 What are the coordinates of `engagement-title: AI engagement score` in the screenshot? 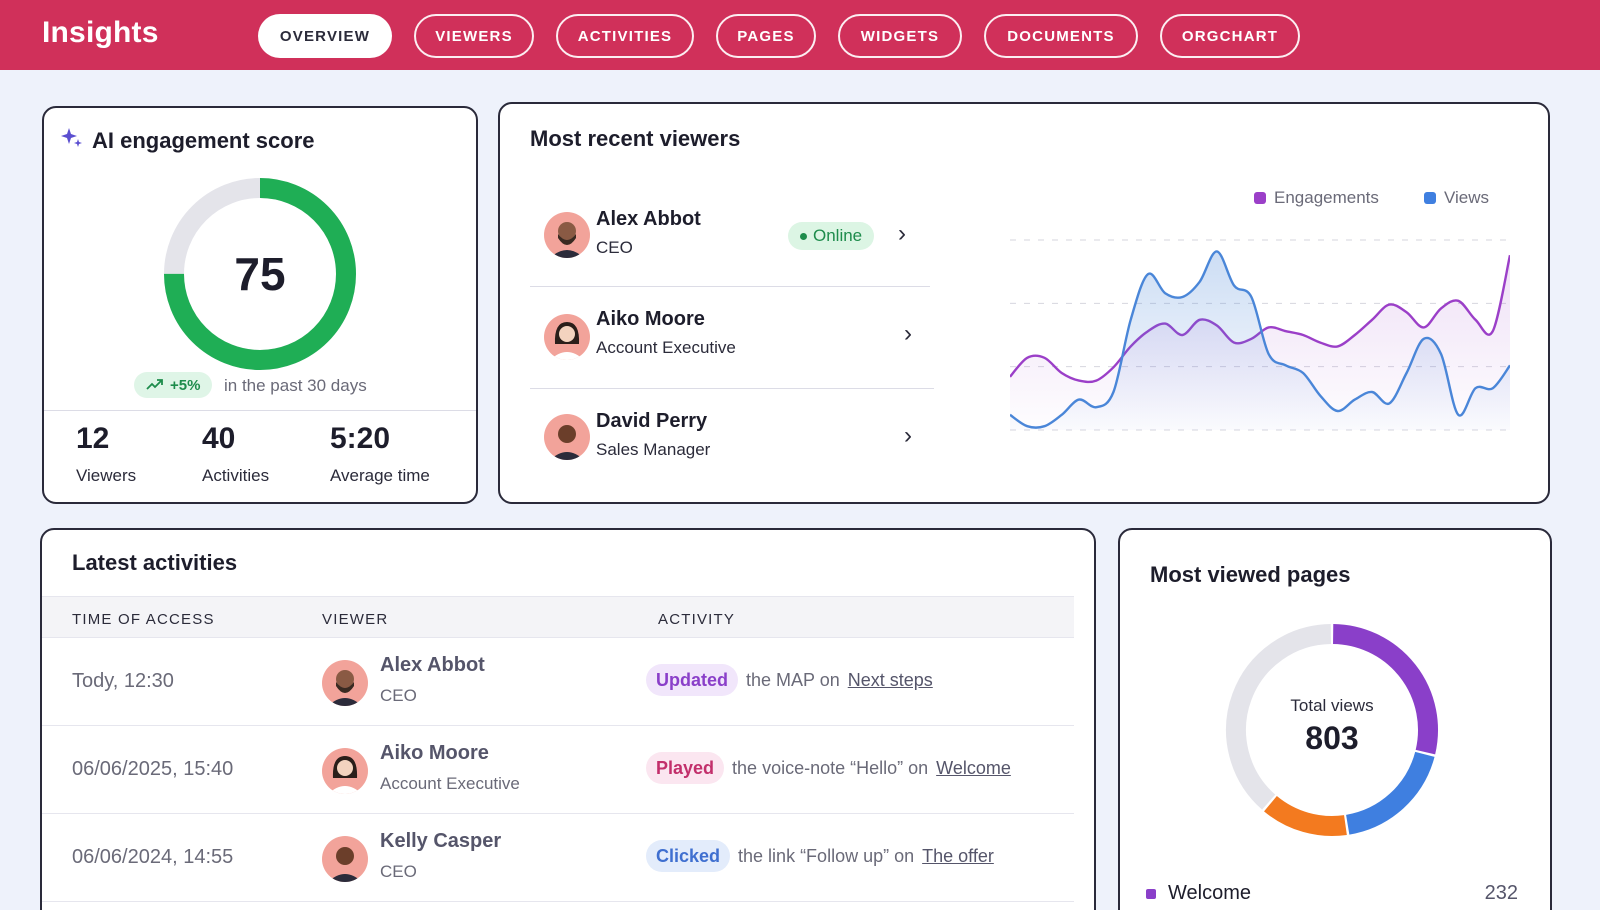 It's located at (203, 140).